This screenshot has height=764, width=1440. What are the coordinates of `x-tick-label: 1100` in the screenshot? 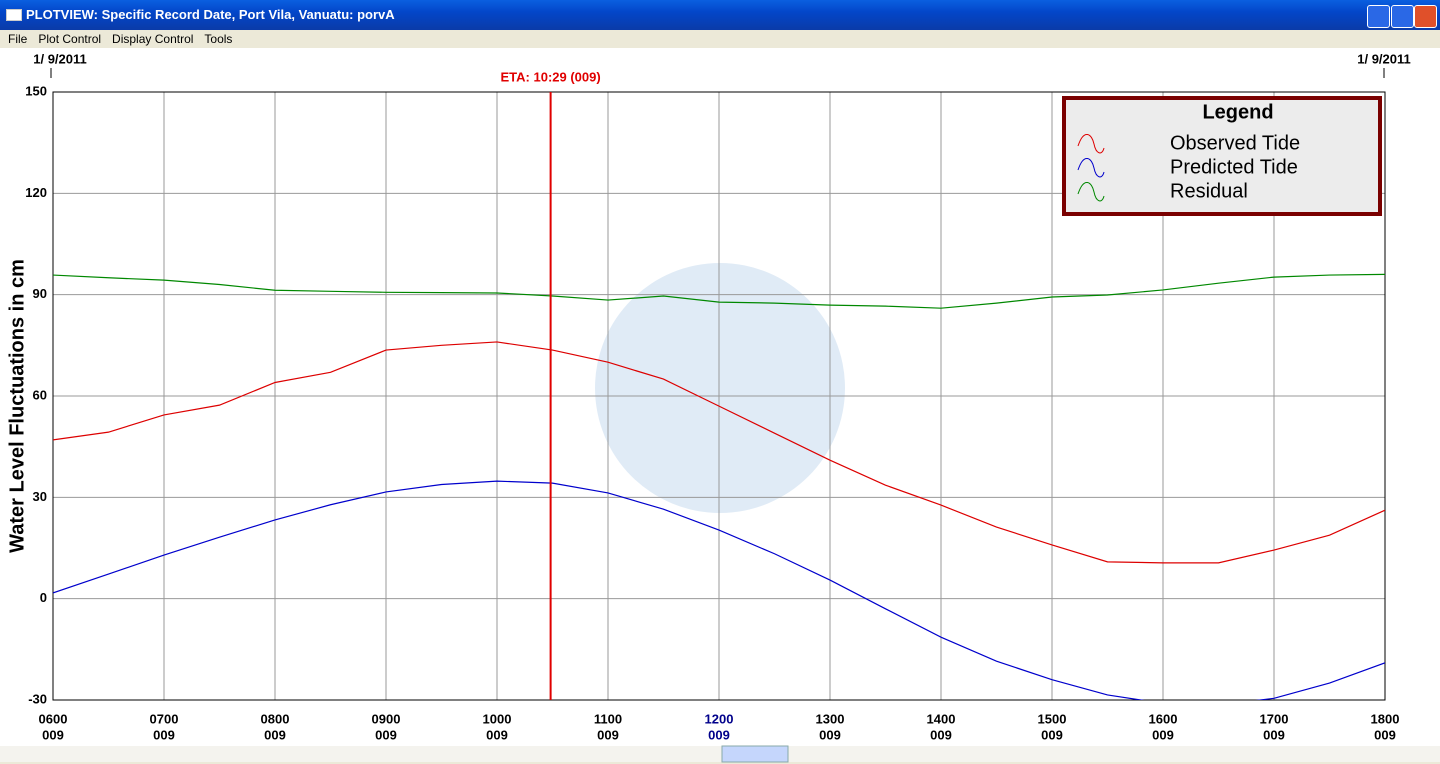 It's located at (608, 718).